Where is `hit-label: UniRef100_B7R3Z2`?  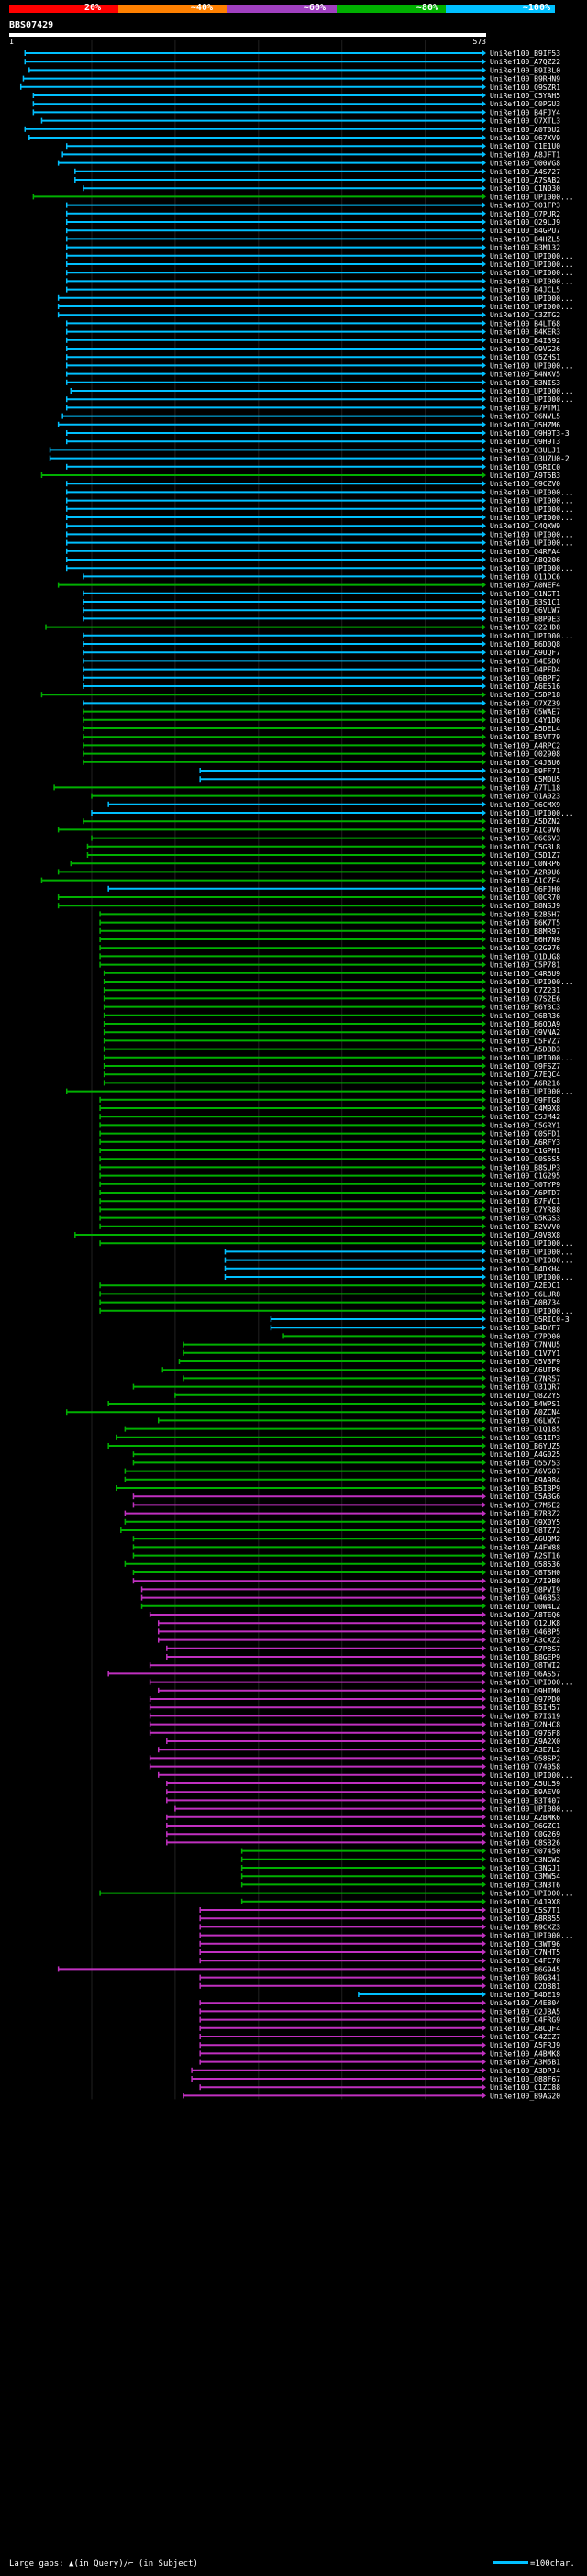 hit-label: UniRef100_B7R3Z2 is located at coordinates (525, 1514).